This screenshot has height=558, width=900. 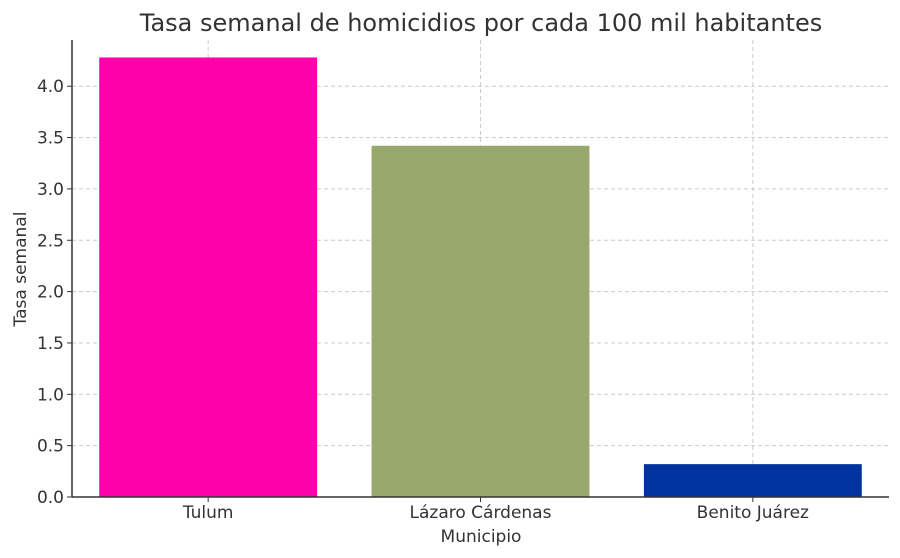 What do you see at coordinates (50, 395) in the screenshot?
I see `y-tick-label: 1.0` at bounding box center [50, 395].